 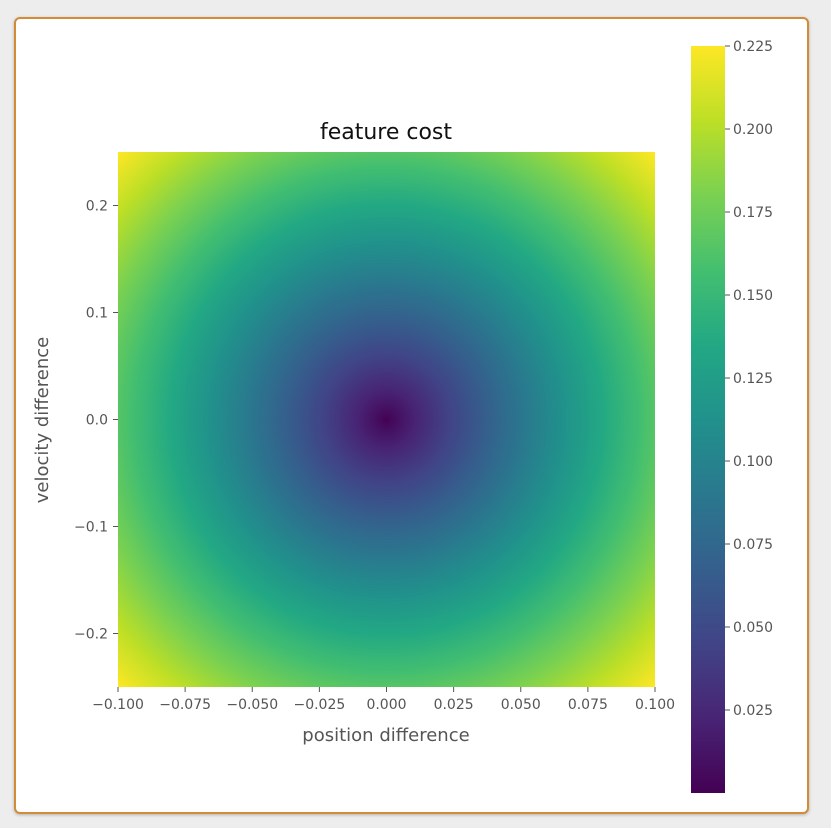 I want to click on y-tick-label: 0.2, so click(x=97, y=207).